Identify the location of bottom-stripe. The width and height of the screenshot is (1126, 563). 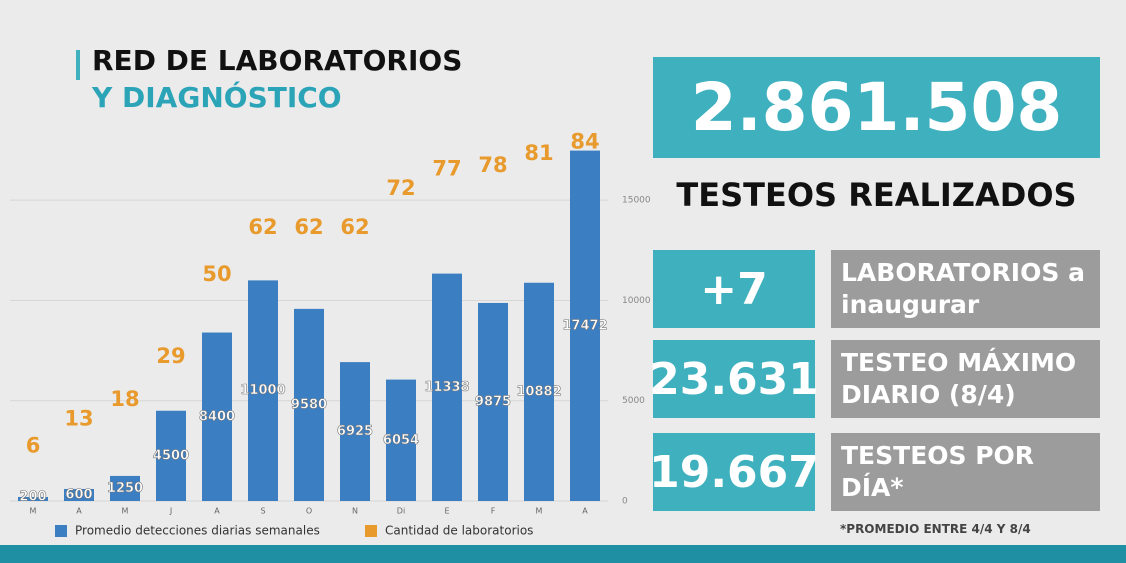
(563, 554).